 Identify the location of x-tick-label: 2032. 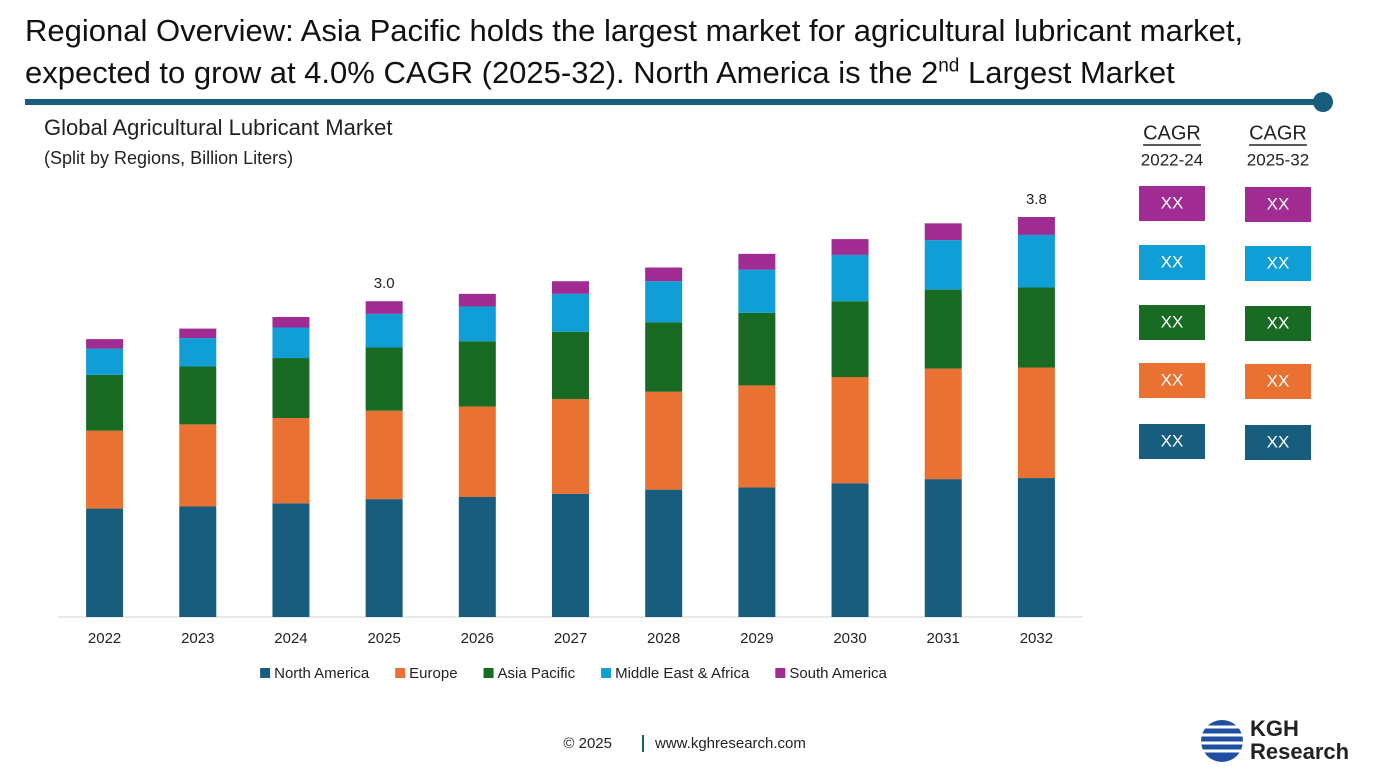
(1036, 638).